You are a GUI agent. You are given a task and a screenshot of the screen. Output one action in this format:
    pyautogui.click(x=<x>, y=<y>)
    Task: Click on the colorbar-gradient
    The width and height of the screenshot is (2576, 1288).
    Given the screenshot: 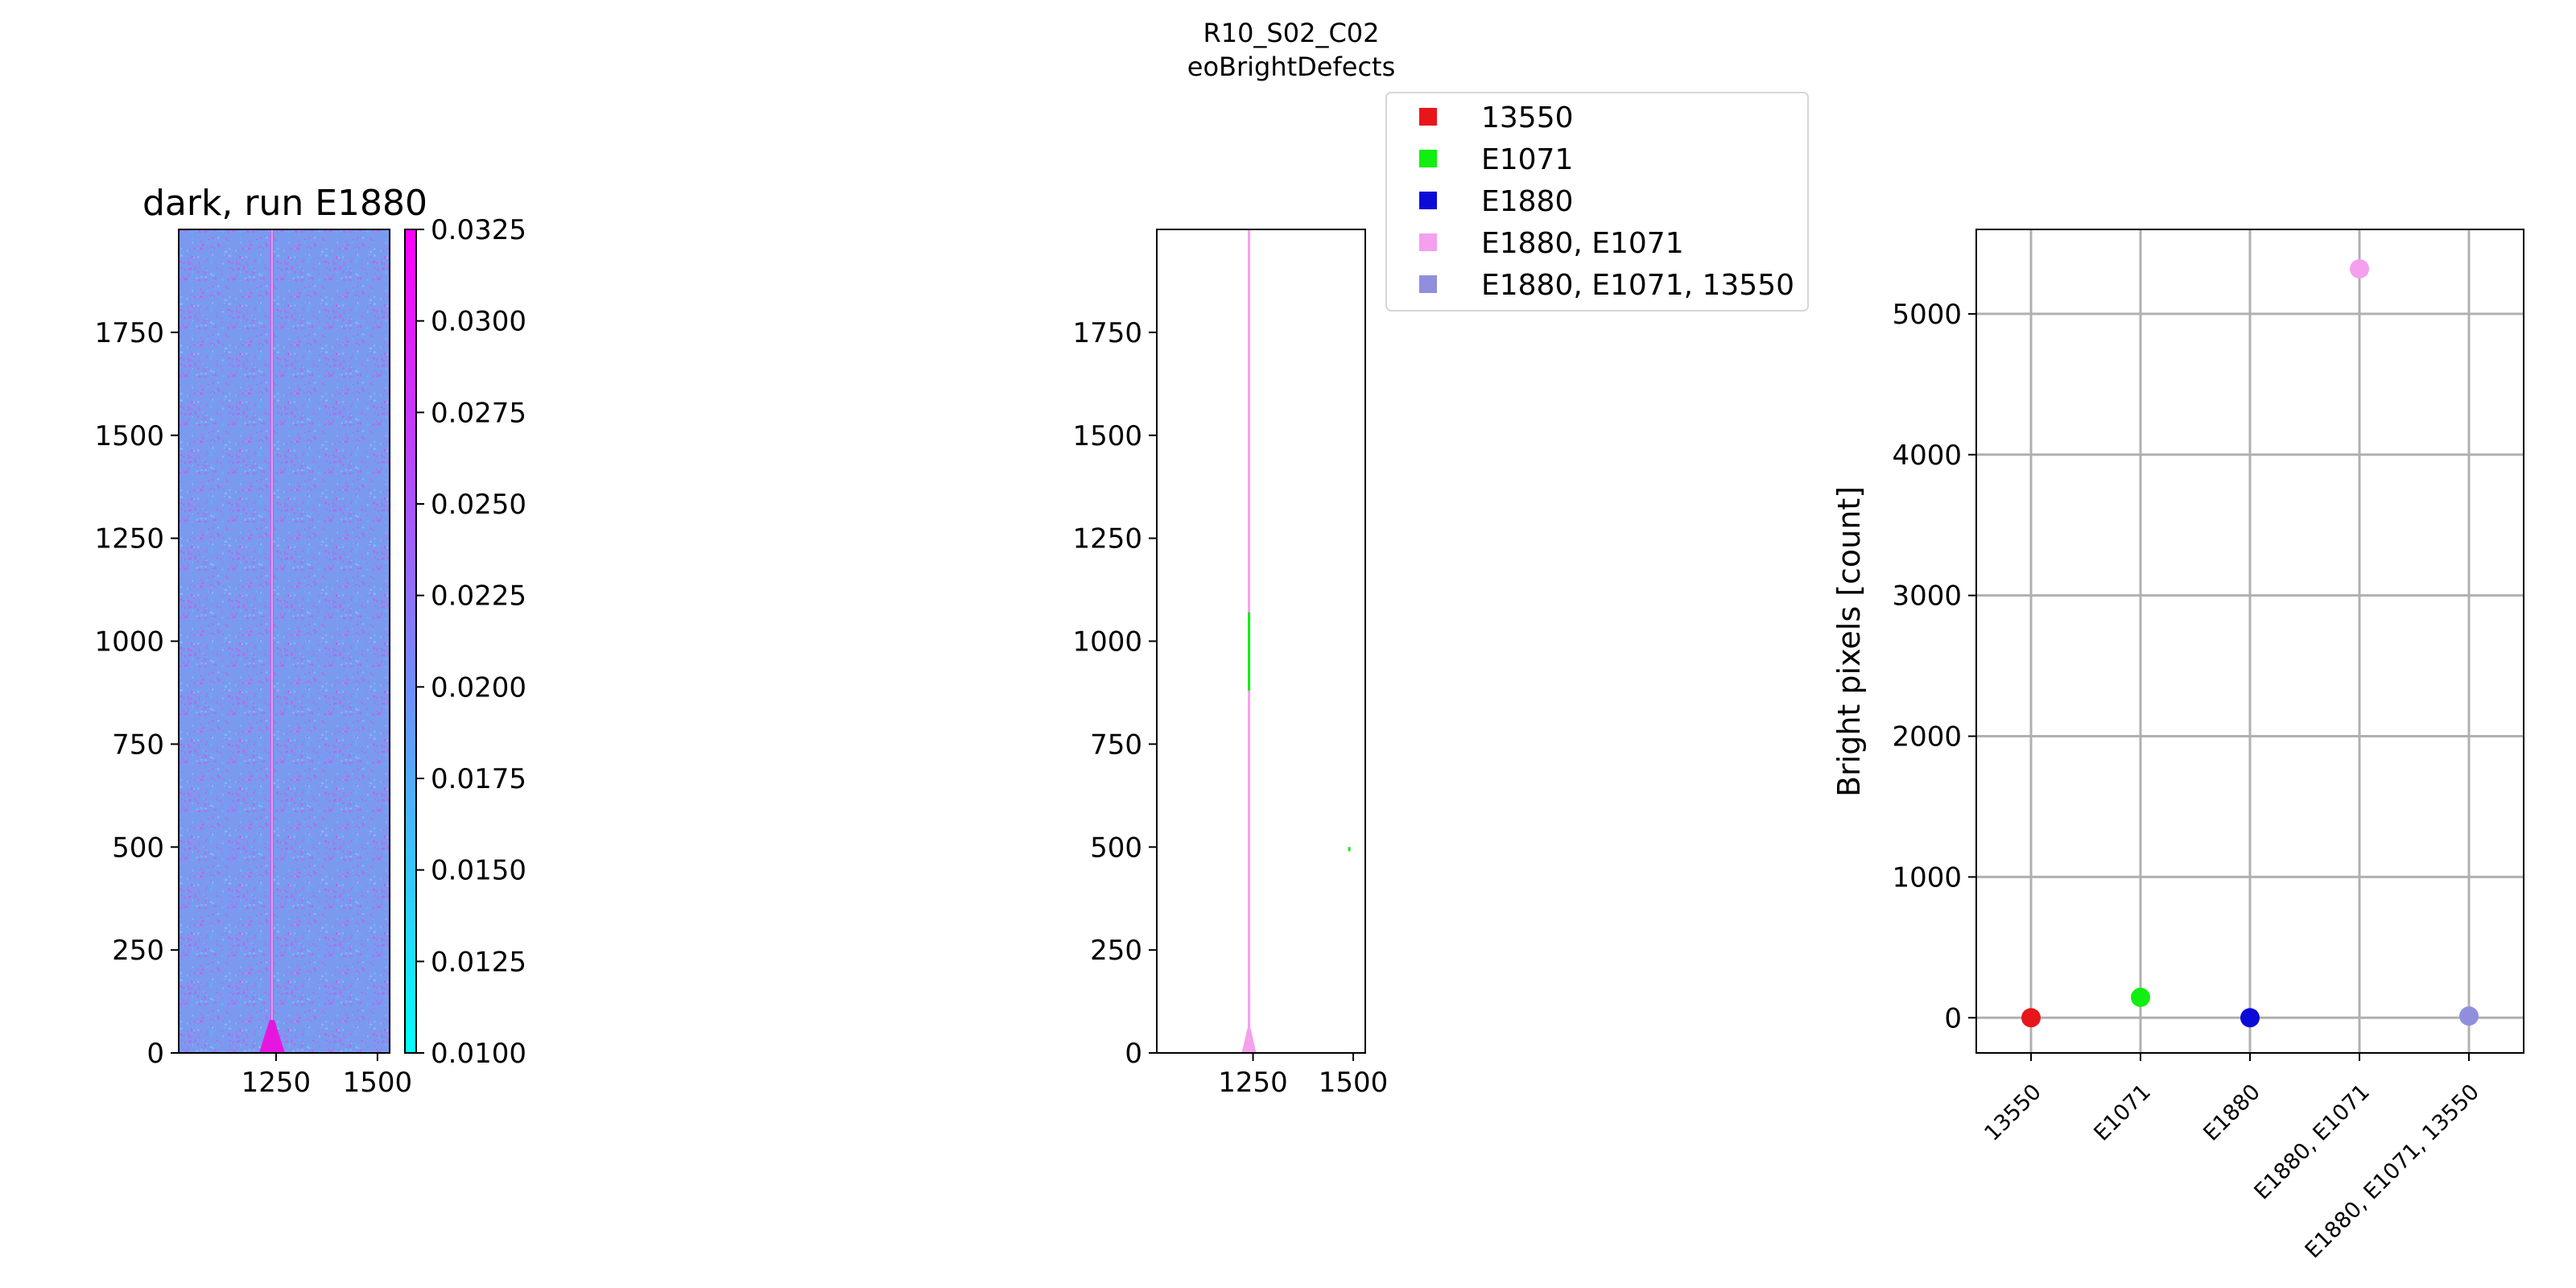 What is the action you would take?
    pyautogui.click(x=410, y=641)
    